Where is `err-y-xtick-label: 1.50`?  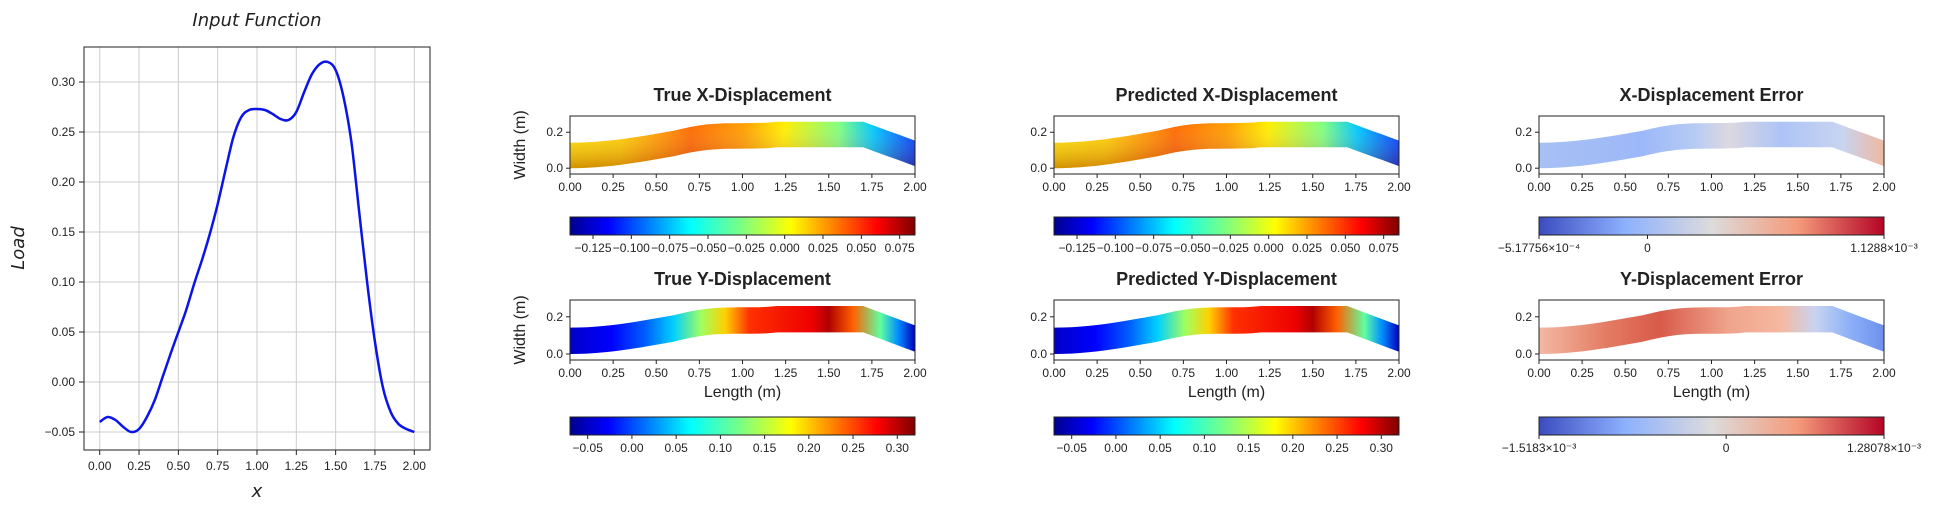
err-y-xtick-label: 1.50 is located at coordinates (1798, 373).